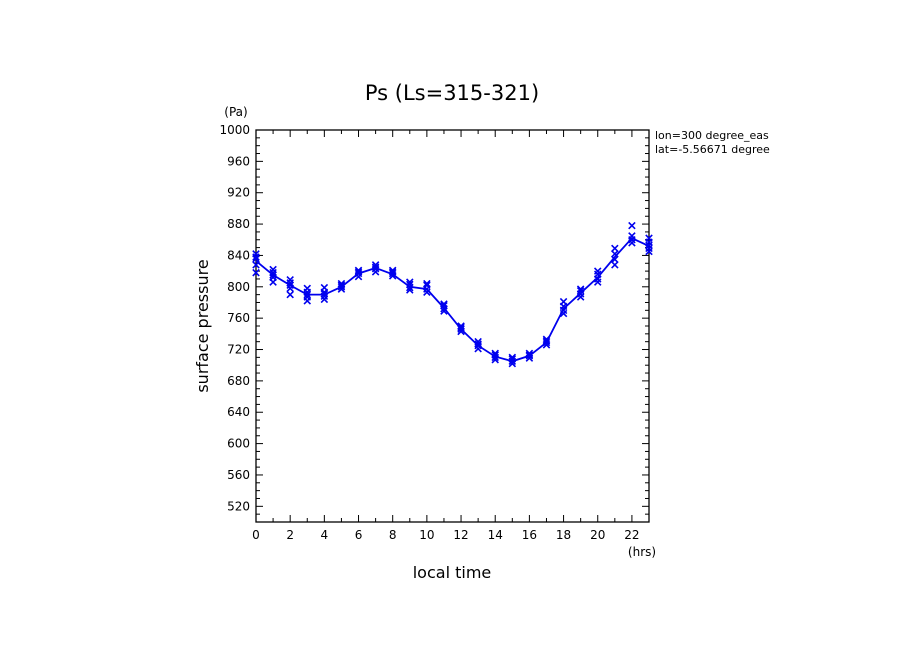 The height and width of the screenshot is (654, 904). I want to click on x-tick-label: 4, so click(325, 535).